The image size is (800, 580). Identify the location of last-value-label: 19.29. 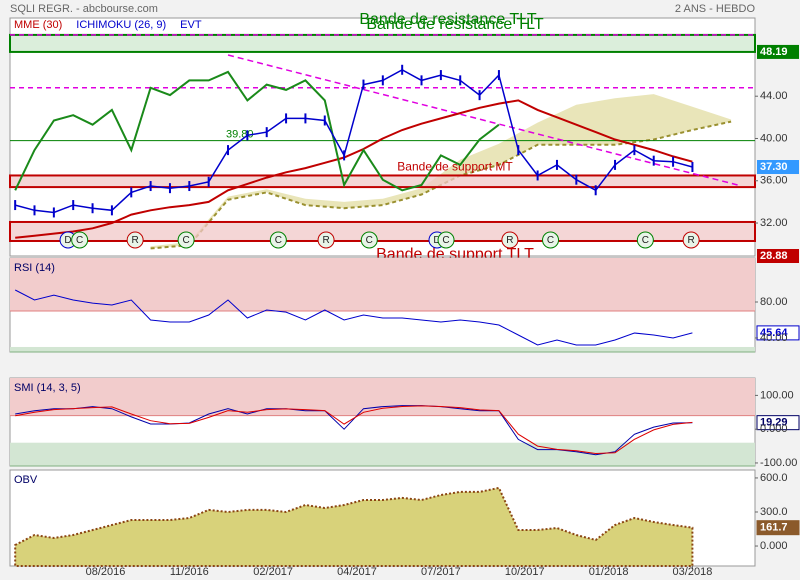
(774, 423).